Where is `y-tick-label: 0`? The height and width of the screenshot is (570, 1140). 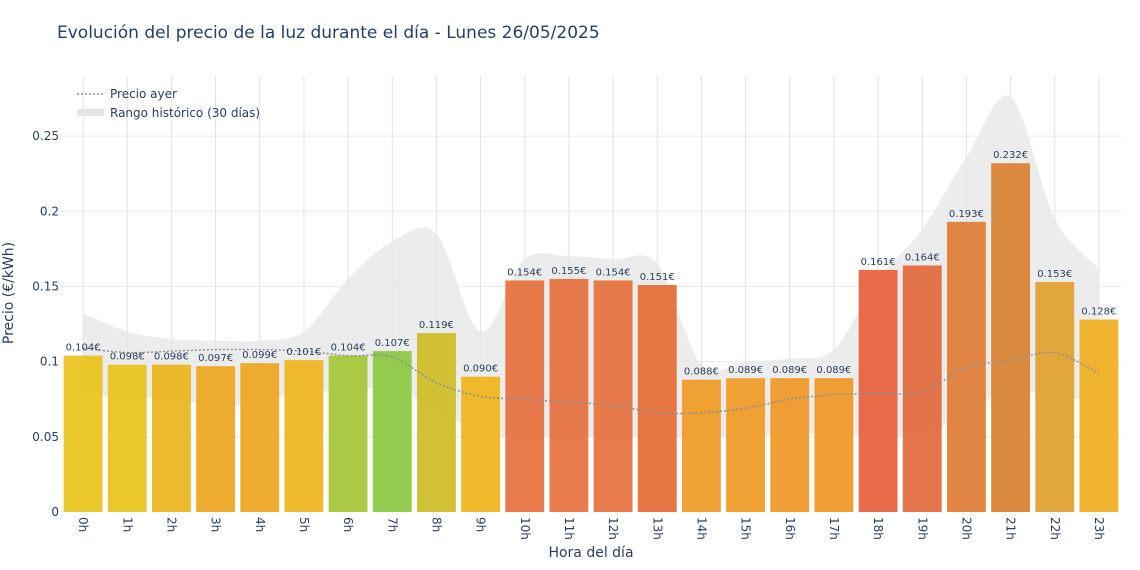 y-tick-label: 0 is located at coordinates (55, 512).